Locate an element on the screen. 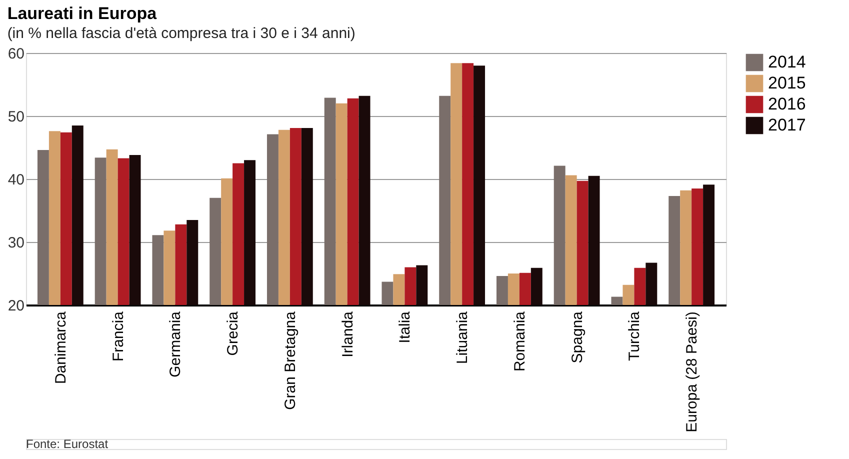  legend-label: 2016 is located at coordinates (787, 104).